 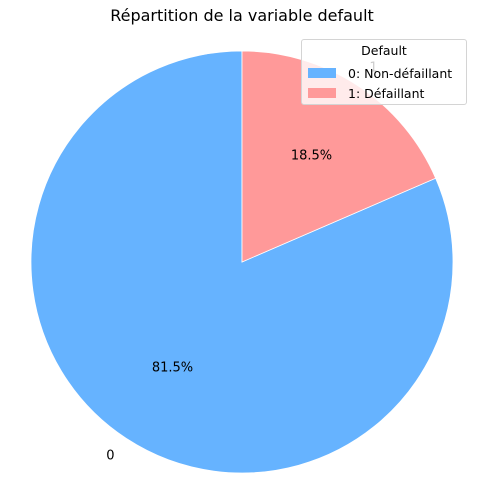 I want to click on legend-label-0: 0: Non-défaillant, so click(x=400, y=73).